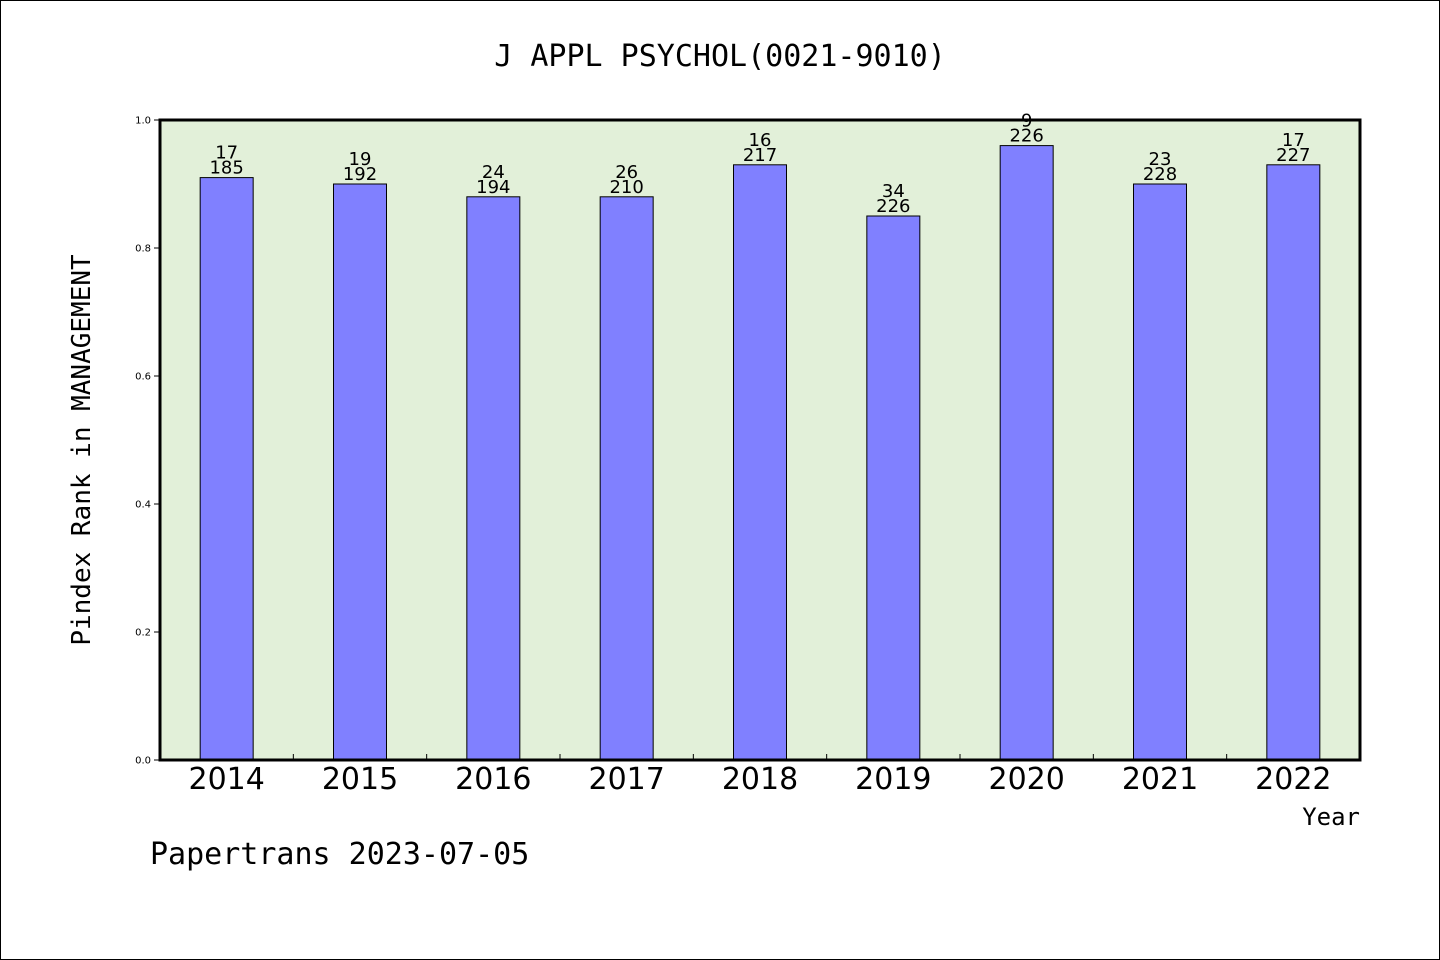 The height and width of the screenshot is (960, 1440). I want to click on y-tick-label-1.0: 1.0, so click(143, 121).